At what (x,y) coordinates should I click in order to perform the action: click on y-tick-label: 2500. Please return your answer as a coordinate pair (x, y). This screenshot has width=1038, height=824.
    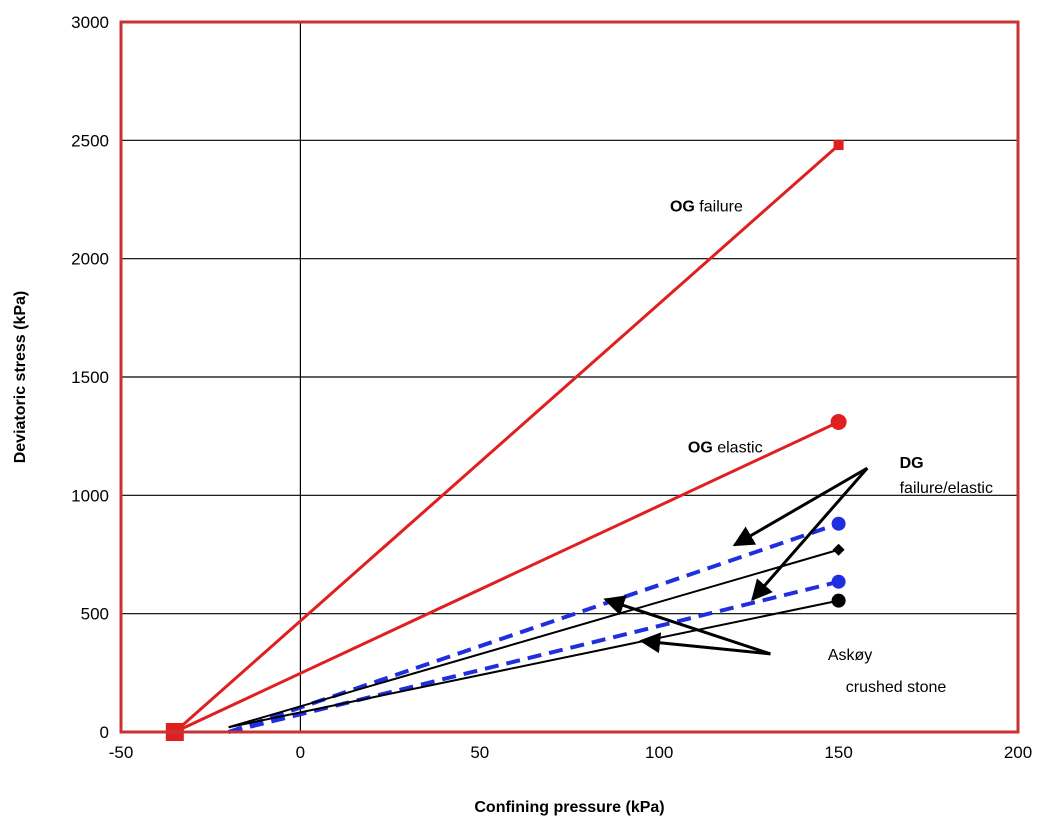
    Looking at the image, I should click on (90, 140).